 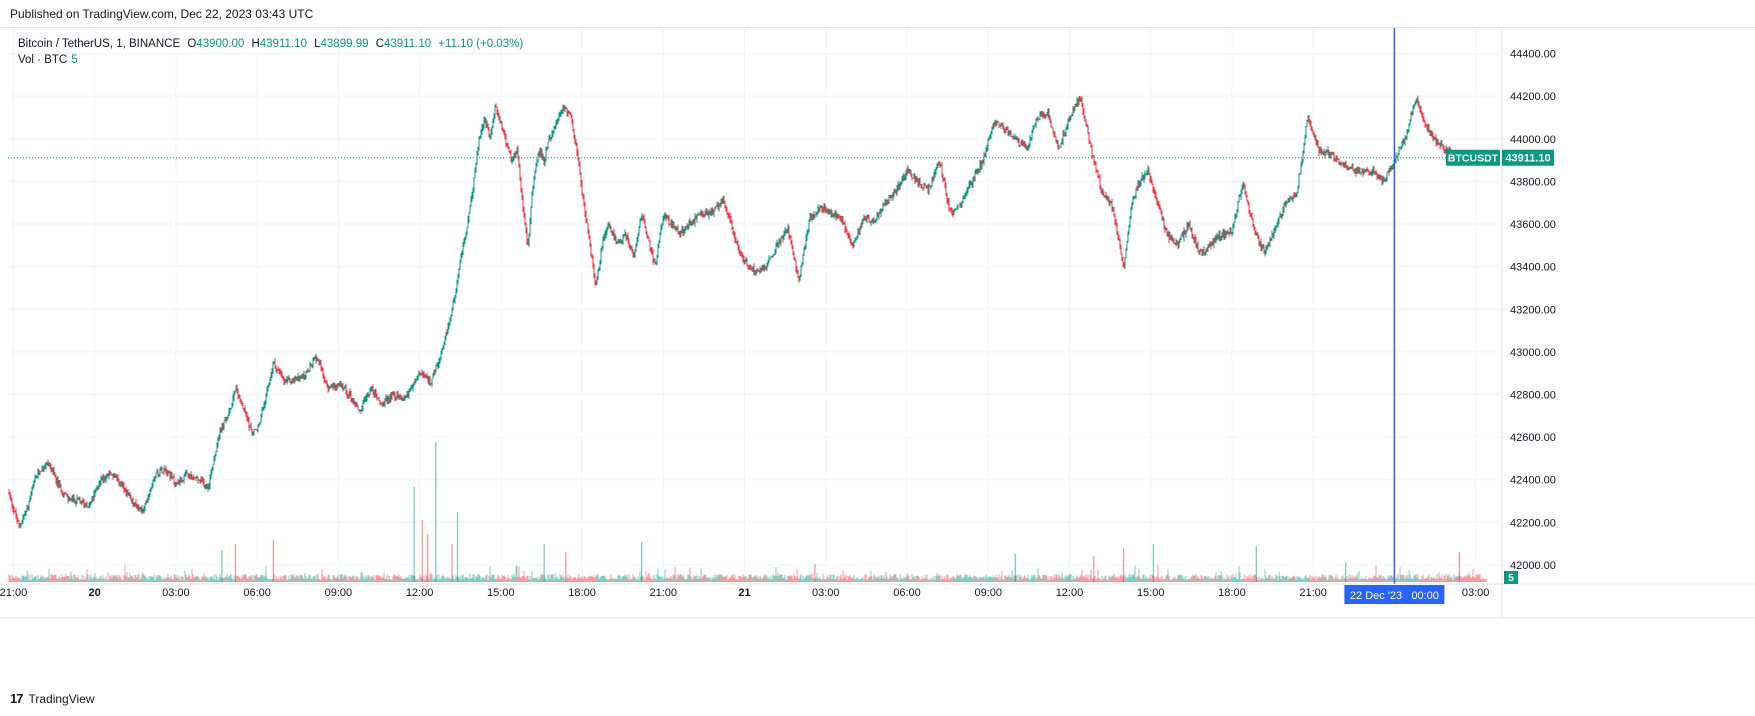 What do you see at coordinates (1533, 566) in the screenshot?
I see `price-tick-label: 42000.00` at bounding box center [1533, 566].